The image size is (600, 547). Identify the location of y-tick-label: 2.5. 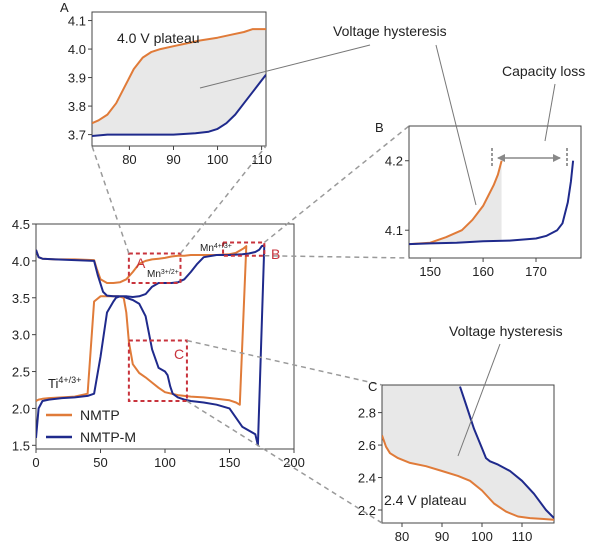
(21, 372).